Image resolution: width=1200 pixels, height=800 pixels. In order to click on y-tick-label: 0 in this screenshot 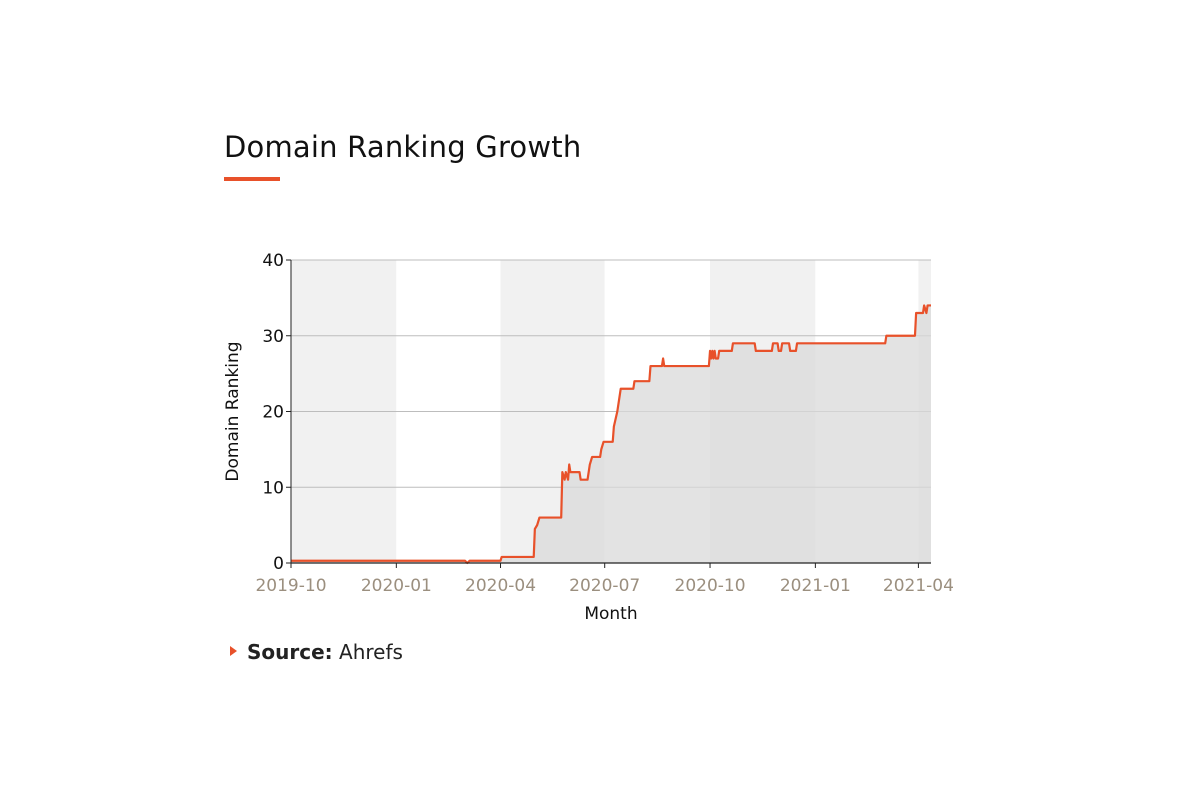, I will do `click(278, 564)`.